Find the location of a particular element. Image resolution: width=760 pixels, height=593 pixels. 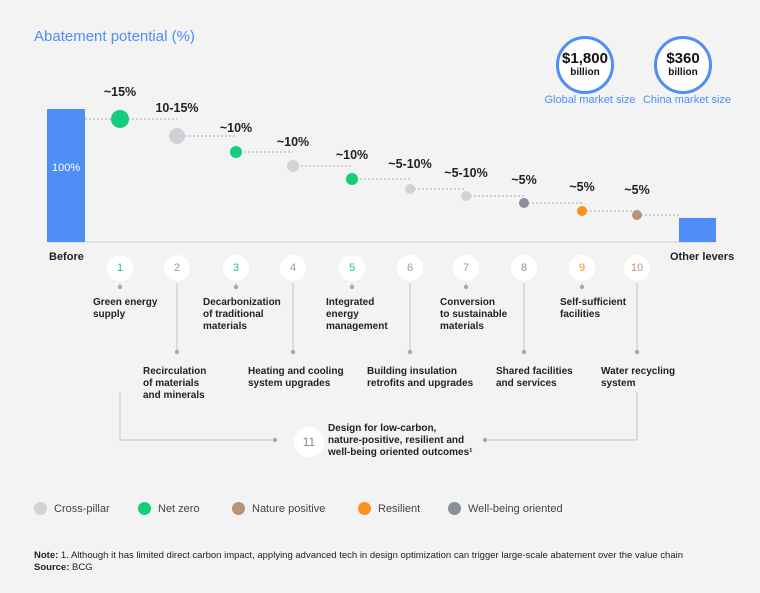

legend-label: Net zero is located at coordinates (179, 508).